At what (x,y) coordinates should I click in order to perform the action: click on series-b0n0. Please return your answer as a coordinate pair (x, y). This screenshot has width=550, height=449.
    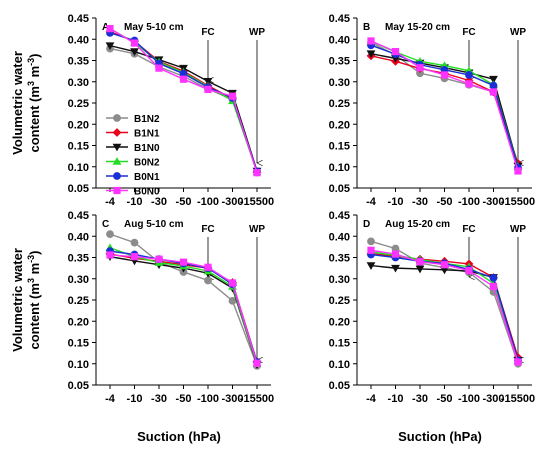
    Looking at the image, I should click on (183, 101).